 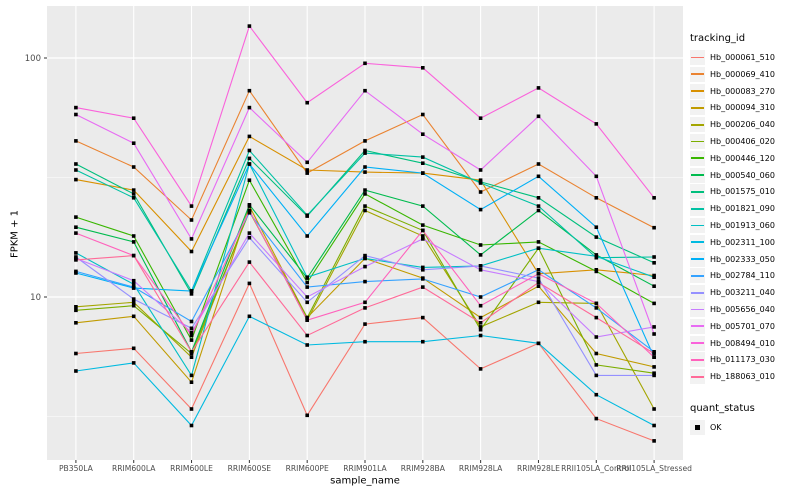 What do you see at coordinates (33, 59) in the screenshot?
I see `y-tick-label: 100` at bounding box center [33, 59].